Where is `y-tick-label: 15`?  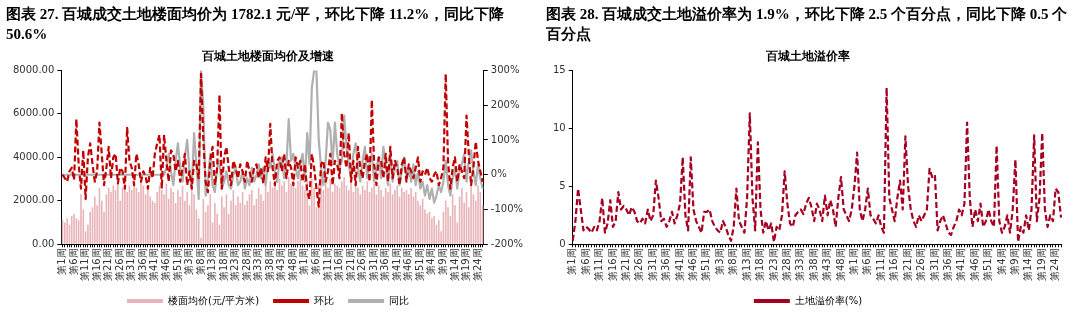
y-tick-label: 15 is located at coordinates (559, 69).